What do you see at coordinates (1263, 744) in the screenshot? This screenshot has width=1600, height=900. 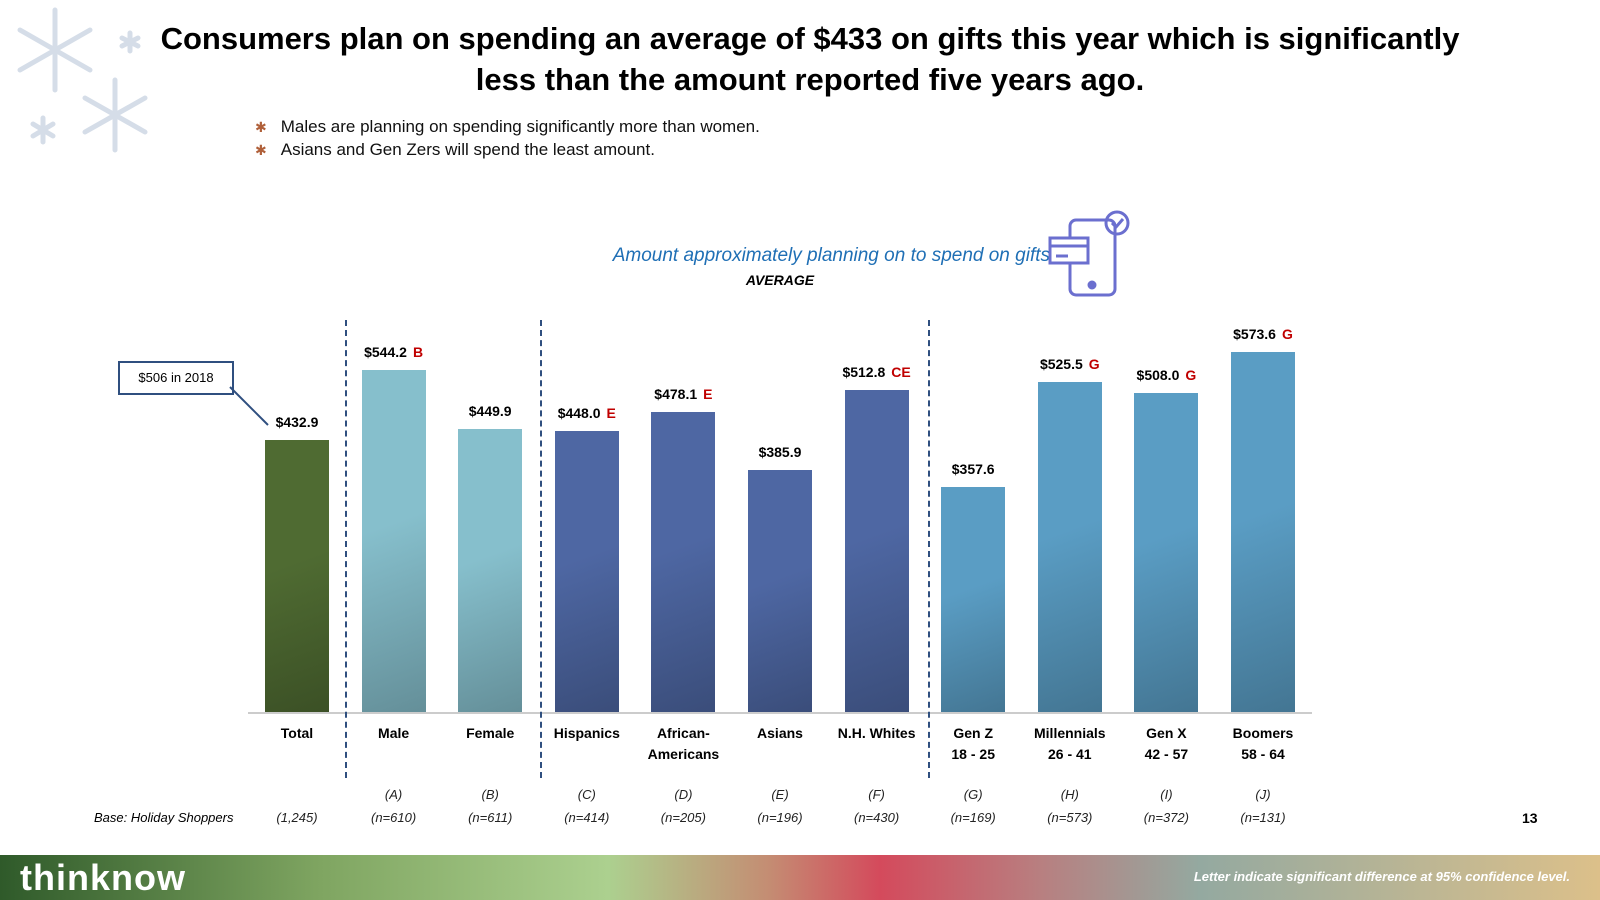 I see `category-label: Boomers 58 - 64` at bounding box center [1263, 744].